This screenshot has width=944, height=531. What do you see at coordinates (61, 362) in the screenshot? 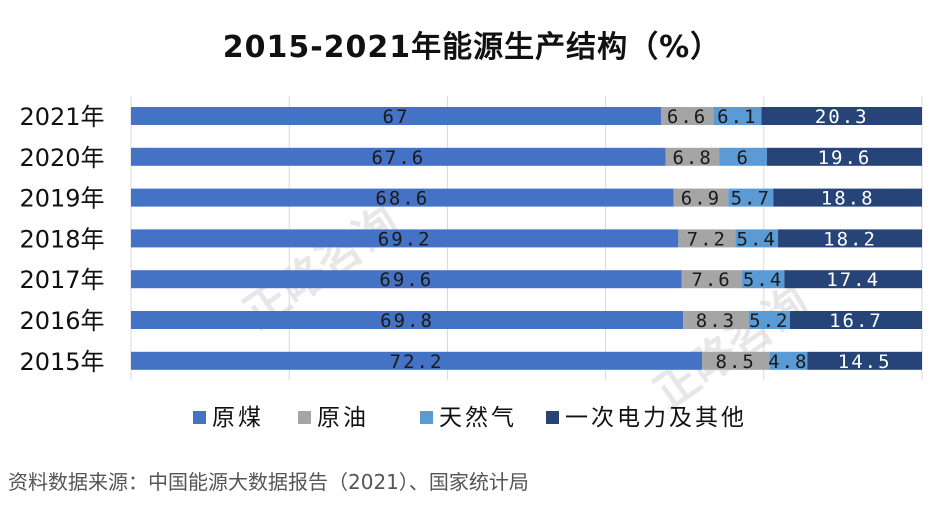
I see `category-label: 2015年` at bounding box center [61, 362].